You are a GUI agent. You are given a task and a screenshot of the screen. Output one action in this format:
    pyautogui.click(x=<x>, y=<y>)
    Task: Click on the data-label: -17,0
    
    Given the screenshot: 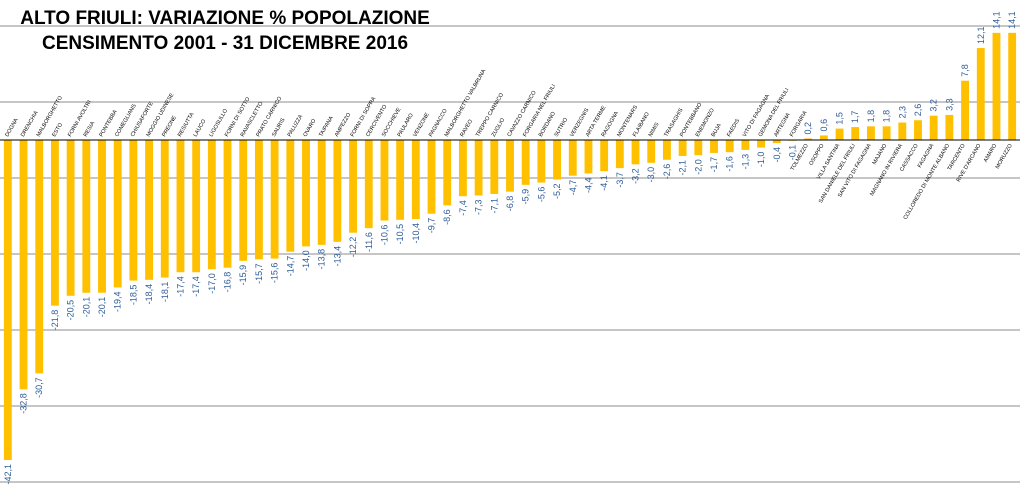 What is the action you would take?
    pyautogui.click(x=212, y=283)
    